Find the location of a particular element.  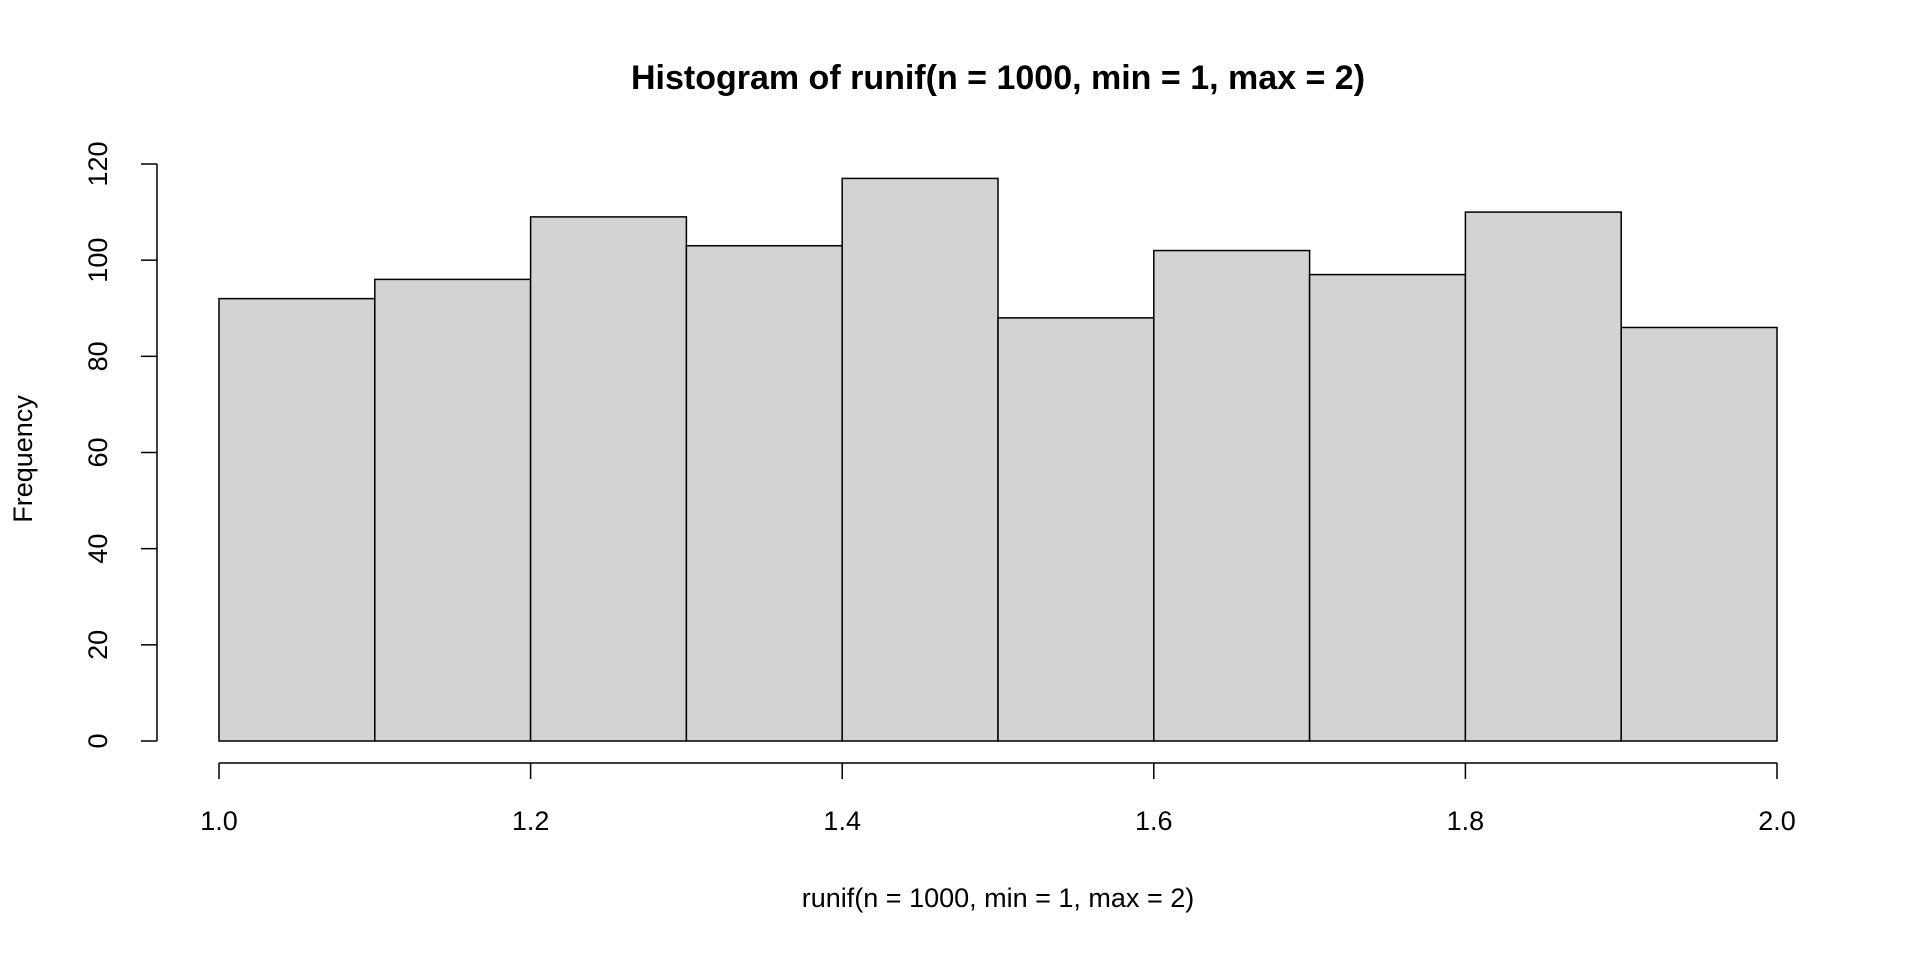

x-tick-label: 1.2 is located at coordinates (531, 821).